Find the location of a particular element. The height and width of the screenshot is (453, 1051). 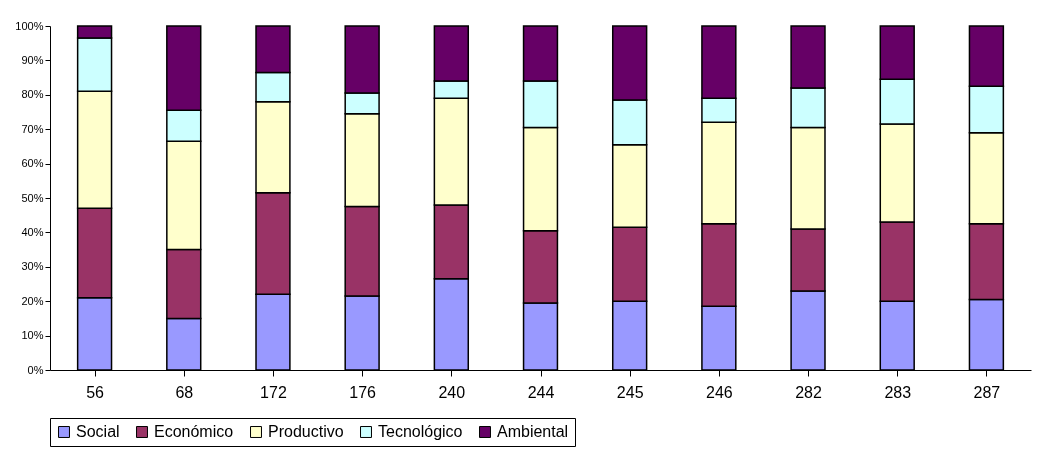

x-tick-label: 244 is located at coordinates (541, 392).